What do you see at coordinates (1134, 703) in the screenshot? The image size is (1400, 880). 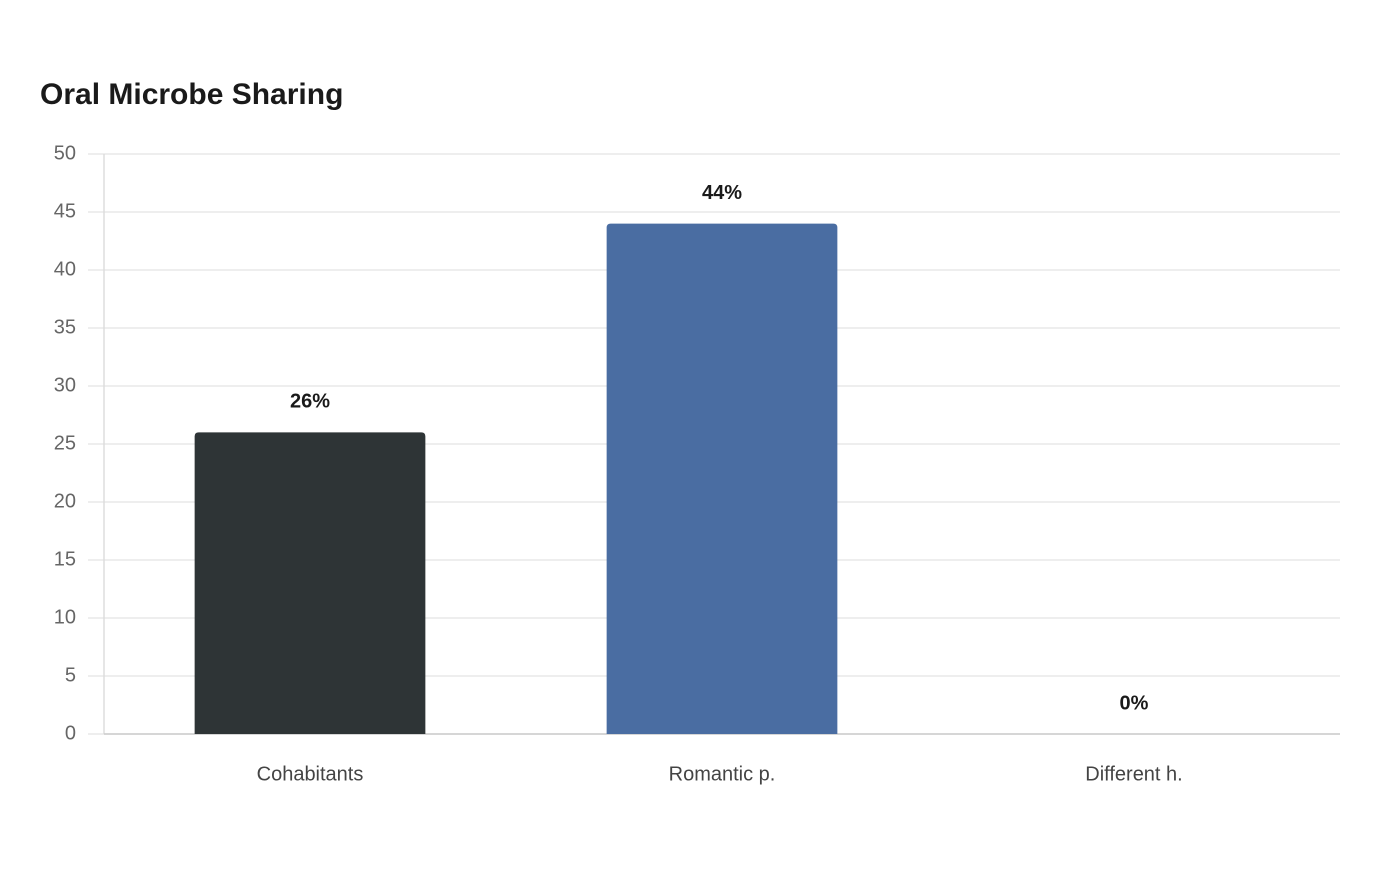 I see `value-label: 0%` at bounding box center [1134, 703].